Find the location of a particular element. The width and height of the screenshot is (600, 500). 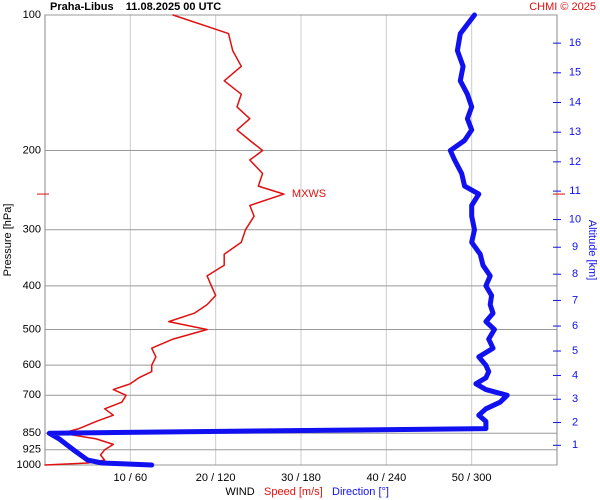

y2-tick-label: 12 is located at coordinates (575, 162).